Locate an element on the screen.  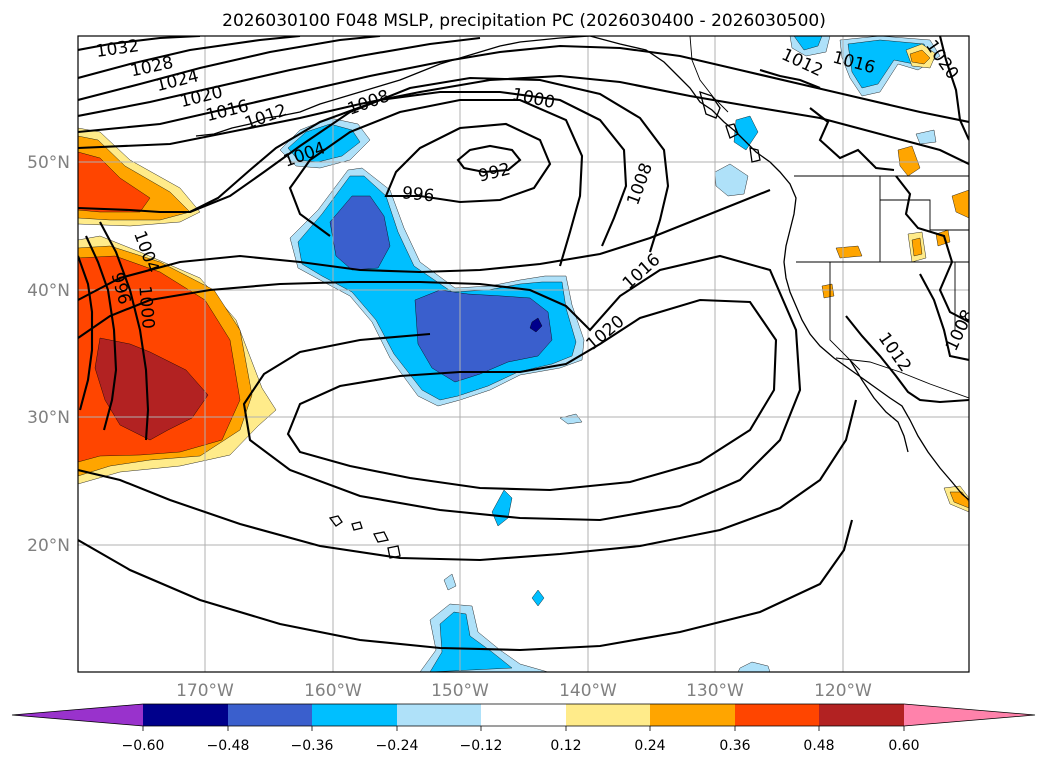
colorbar-label-3: −0.36 is located at coordinates (312, 746).